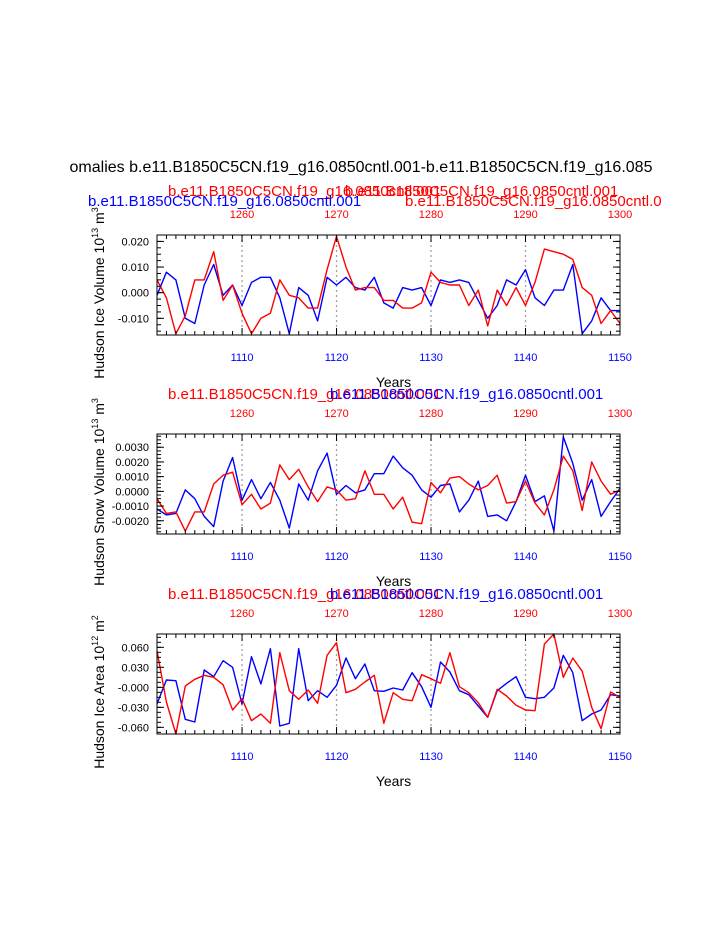 The width and height of the screenshot is (723, 935). I want to click on y-axis-label: Hudson Ice Volume 1013 m3, so click(98, 292).